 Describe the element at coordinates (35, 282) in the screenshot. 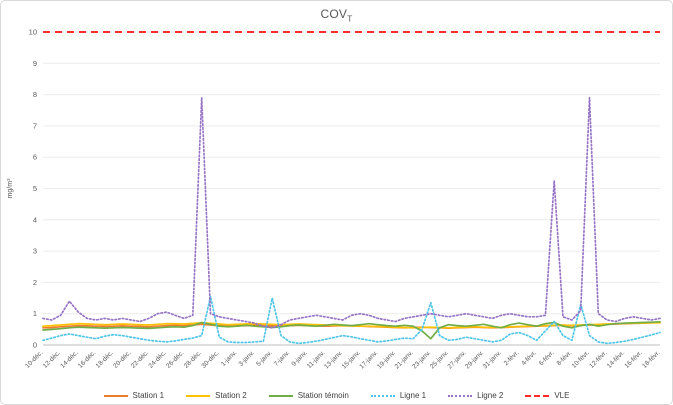

I see `y-tick-label: 2` at that location.